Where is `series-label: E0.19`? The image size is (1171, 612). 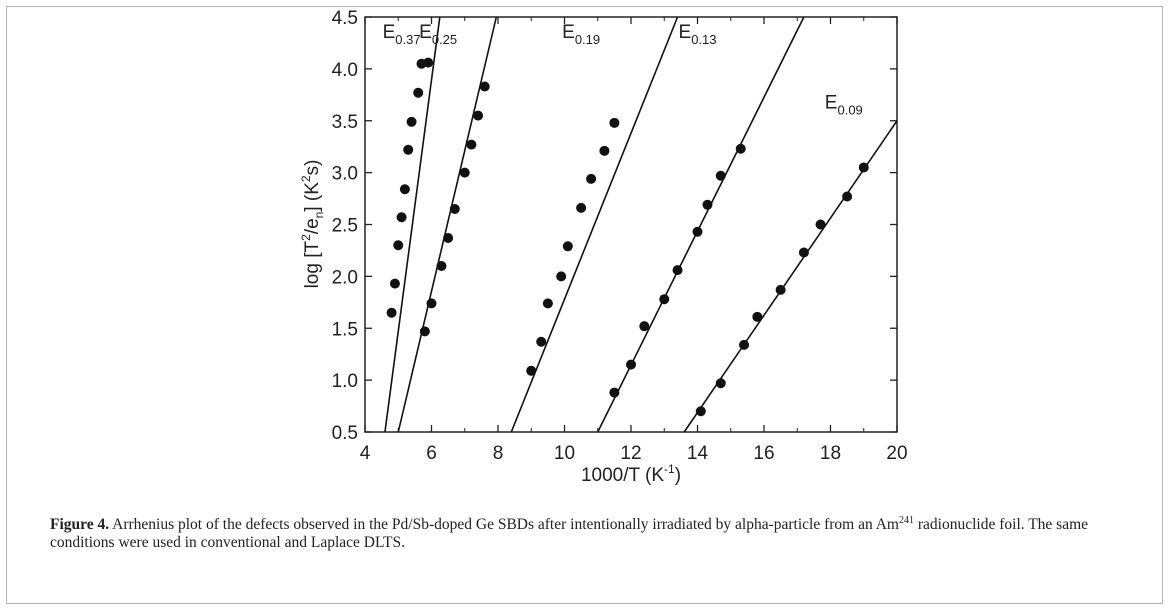
series-label: E0.19 is located at coordinates (581, 34).